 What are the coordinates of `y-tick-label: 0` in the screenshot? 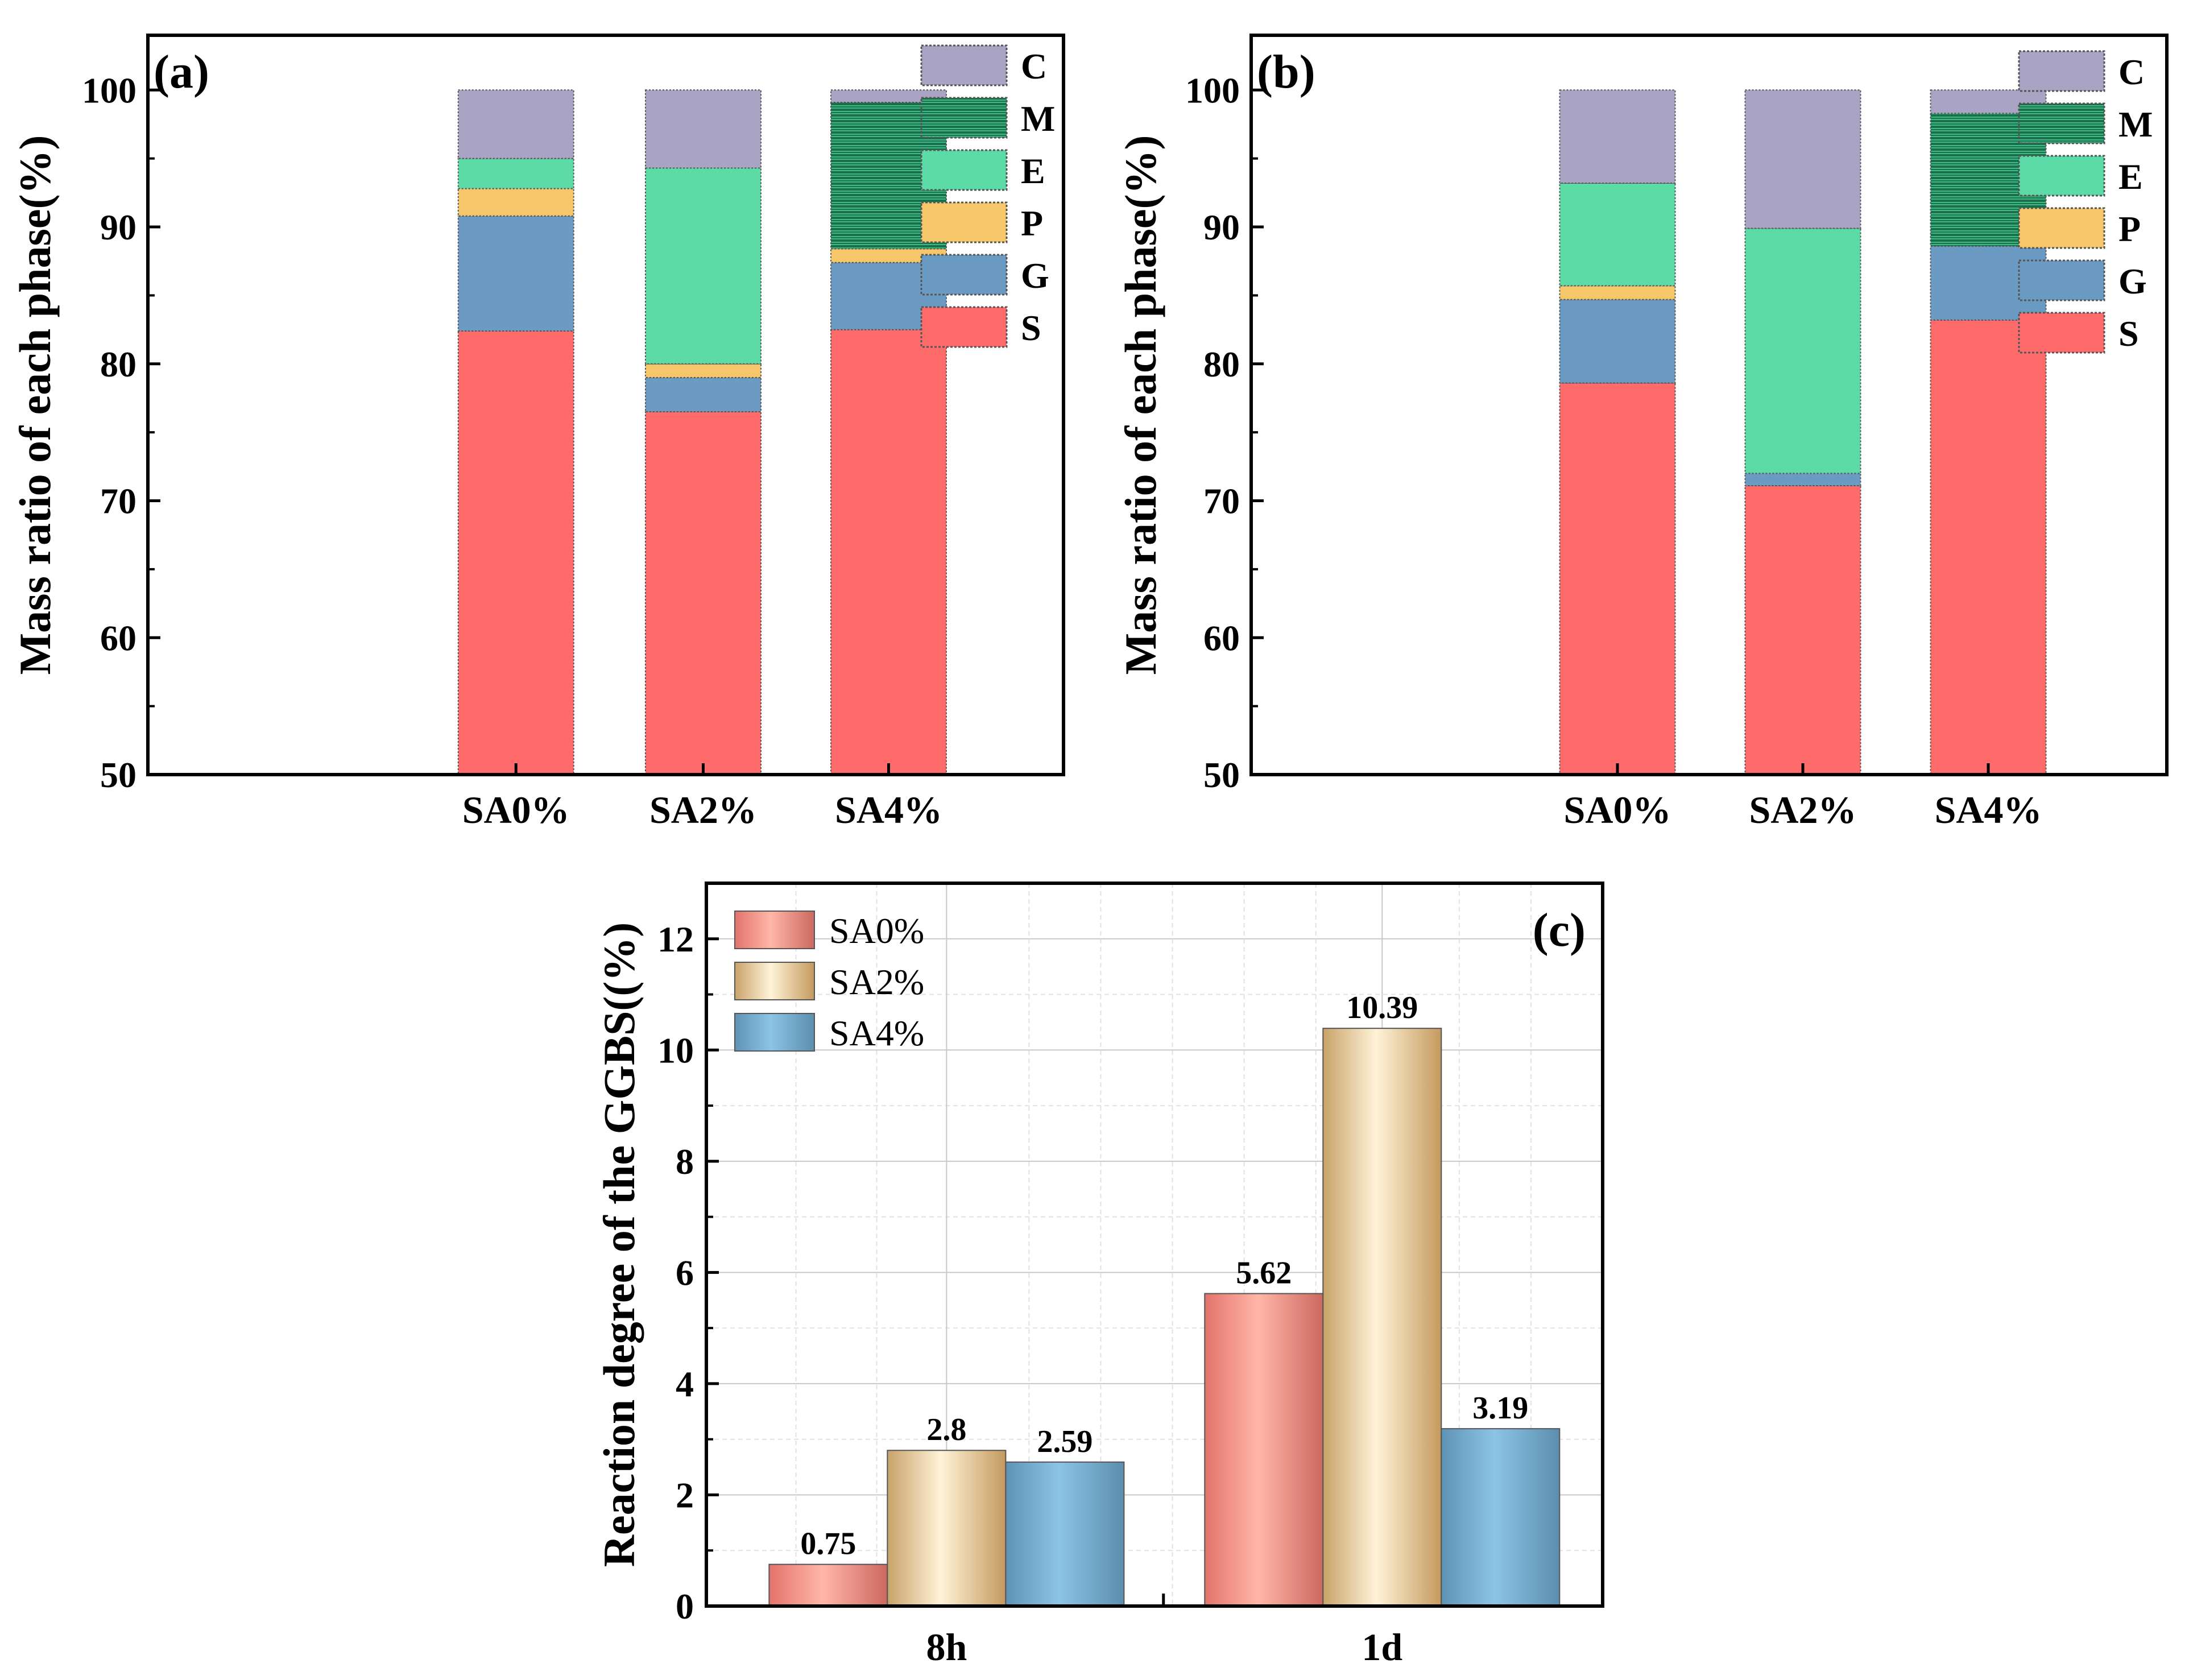 It's located at (685, 1606).